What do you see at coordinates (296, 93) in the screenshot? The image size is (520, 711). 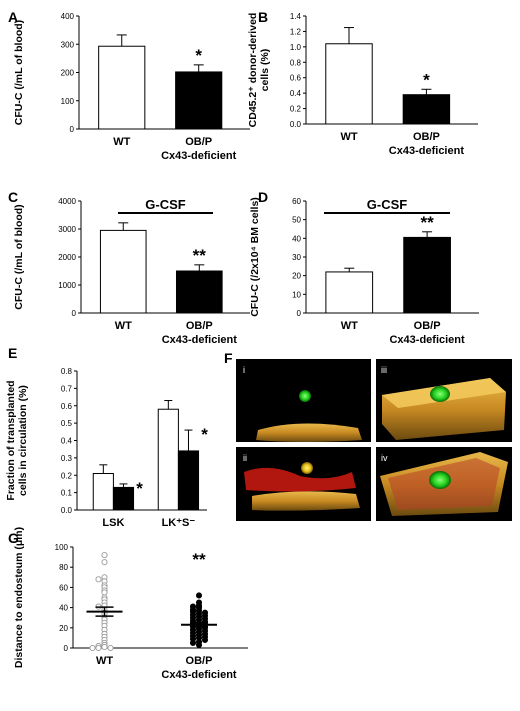 I see `y-tick-label: 0.4` at bounding box center [296, 93].